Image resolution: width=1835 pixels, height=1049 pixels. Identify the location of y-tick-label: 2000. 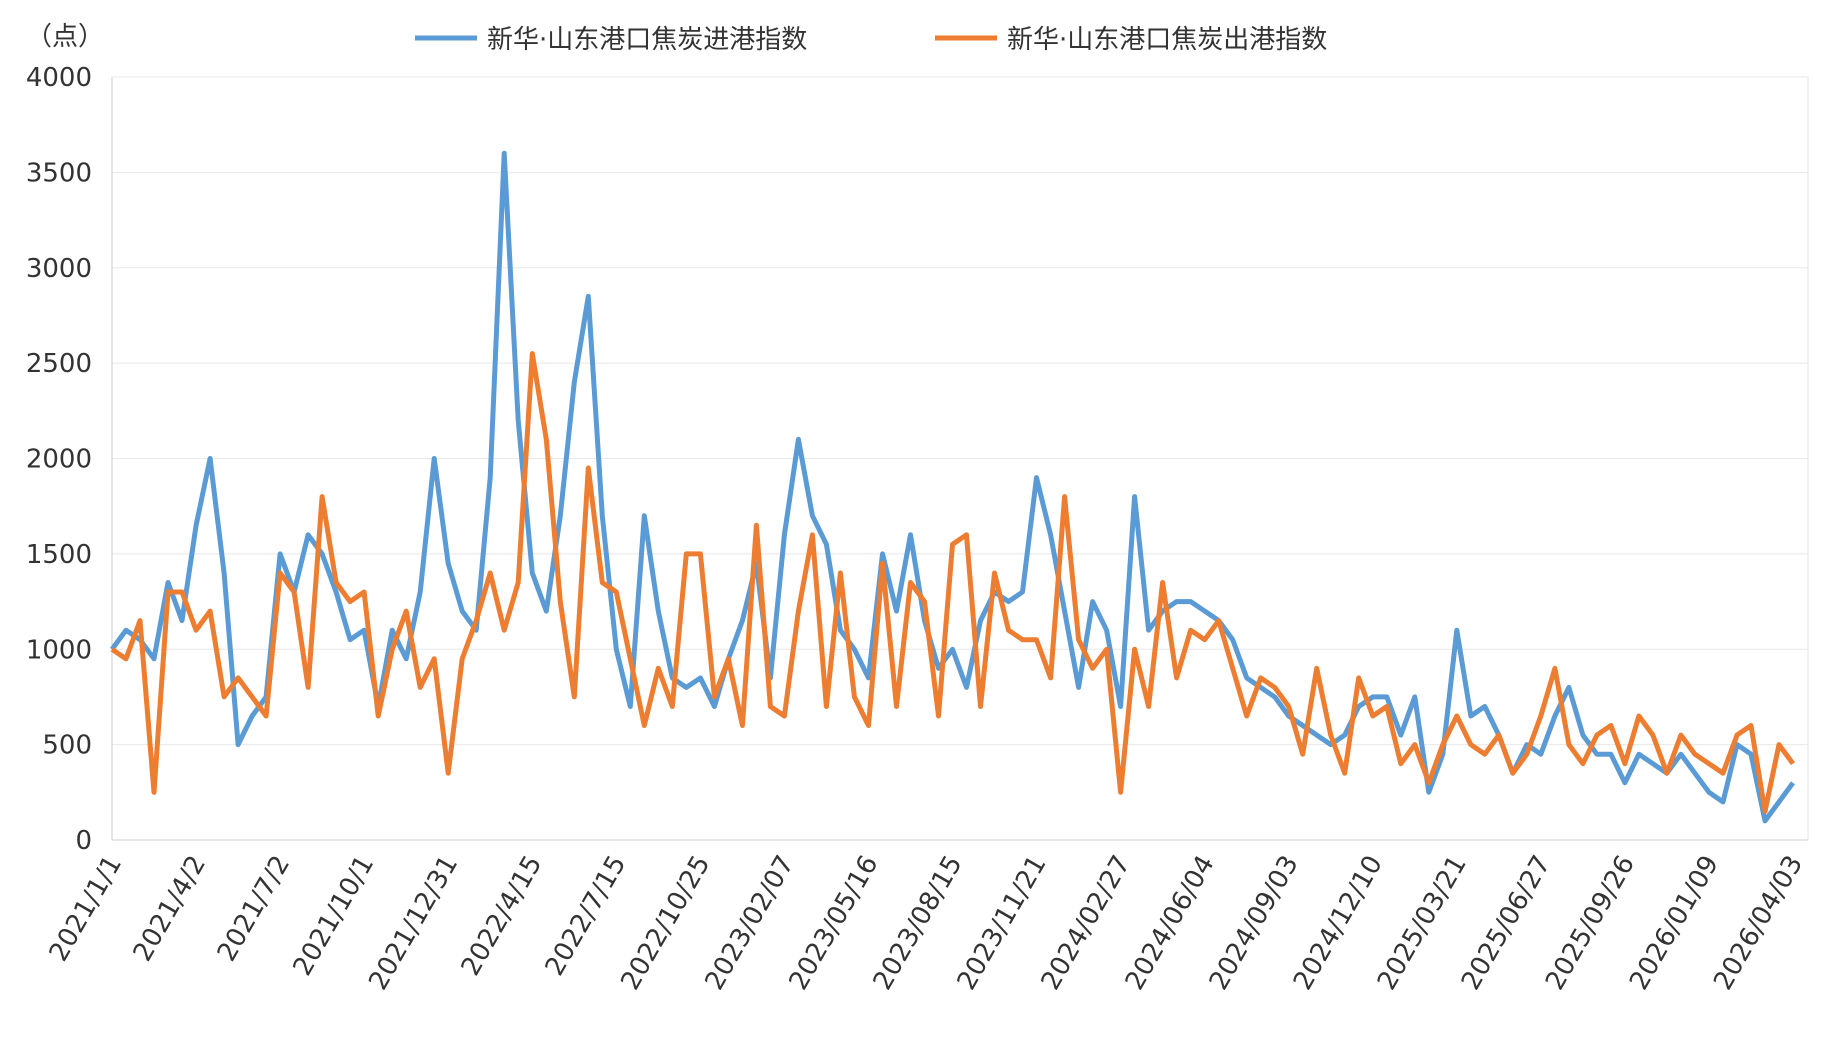
(59, 460).